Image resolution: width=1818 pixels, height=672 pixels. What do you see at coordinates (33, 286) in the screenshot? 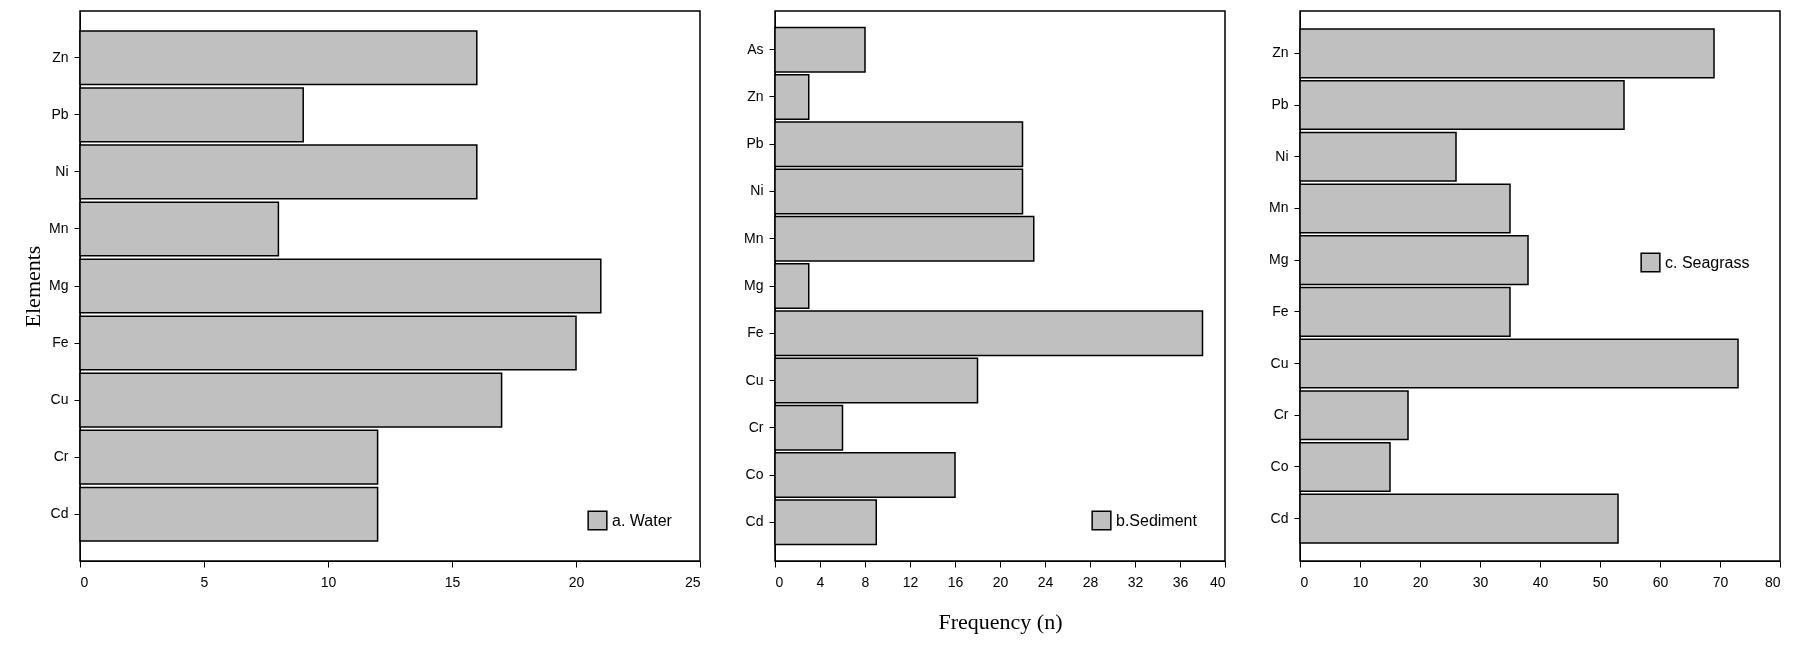
I see `y-axis-title: Elements` at bounding box center [33, 286].